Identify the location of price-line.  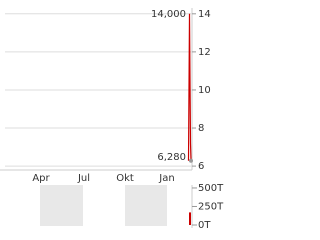
(189, 87).